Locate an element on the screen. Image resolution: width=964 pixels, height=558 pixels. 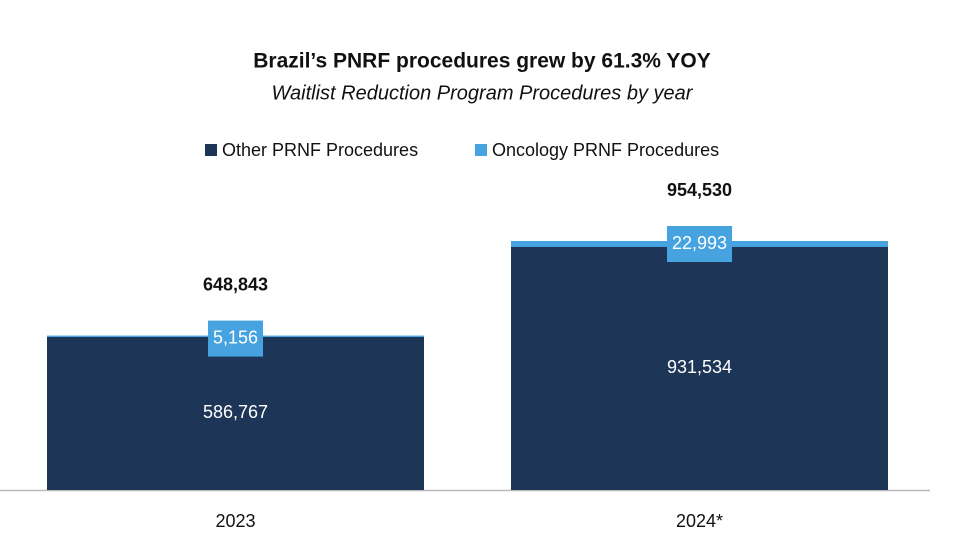
total-label: 954,530 is located at coordinates (699, 190).